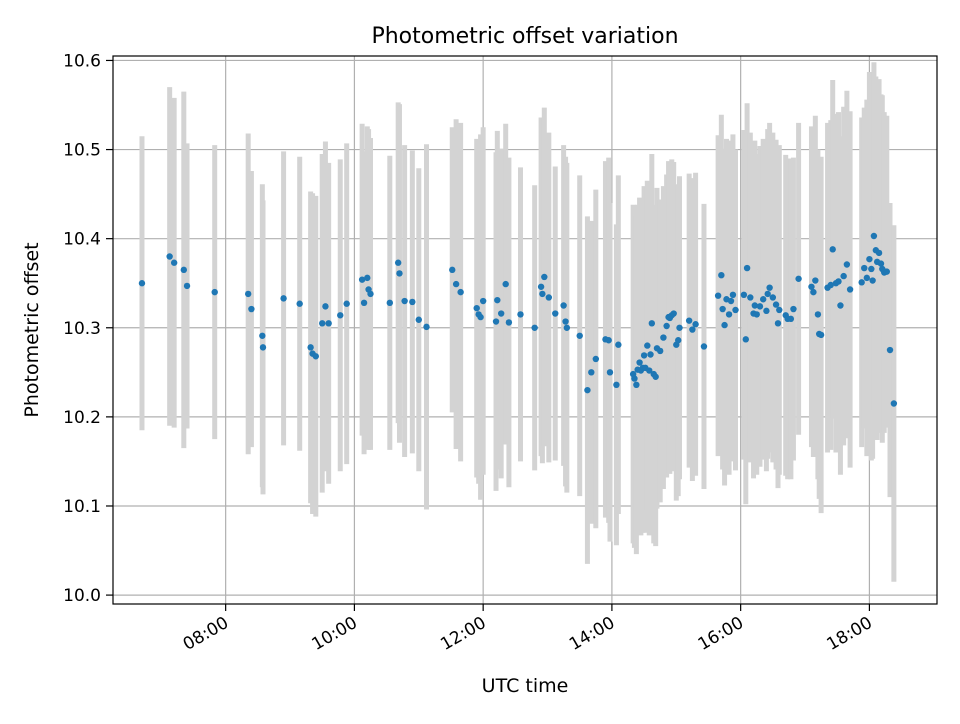  What do you see at coordinates (592, 634) in the screenshot?
I see `x-tick-label: 14:00` at bounding box center [592, 634].